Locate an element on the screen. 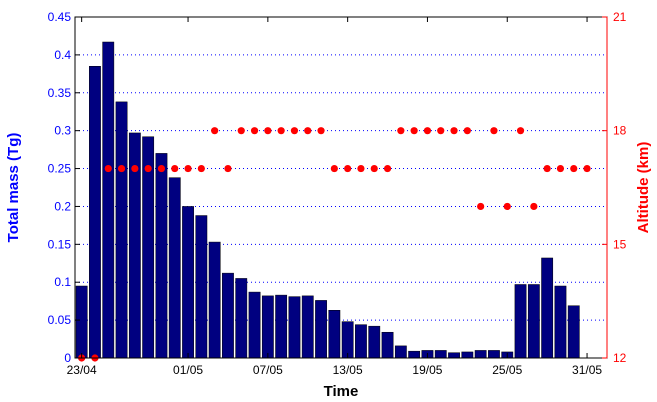 This screenshot has width=657, height=402. mass-axis-ticks: 0 0.05 0.1 0.15 0.2 0.25 0.3 0.35 0.4 0.45 is located at coordinates (64, 187).